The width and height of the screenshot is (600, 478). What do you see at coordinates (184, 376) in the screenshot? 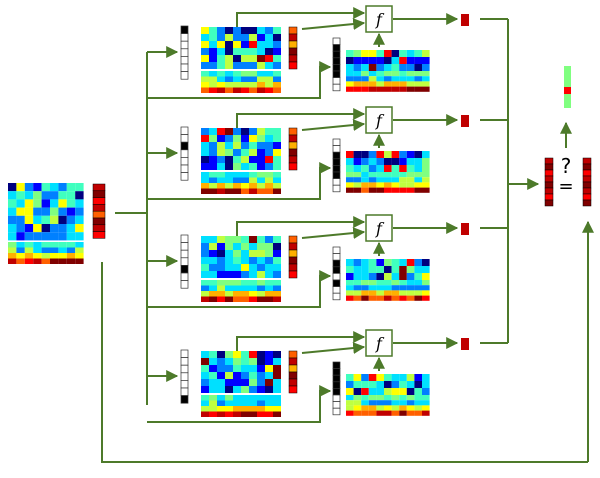
I see `branch-4-selector` at bounding box center [184, 376].